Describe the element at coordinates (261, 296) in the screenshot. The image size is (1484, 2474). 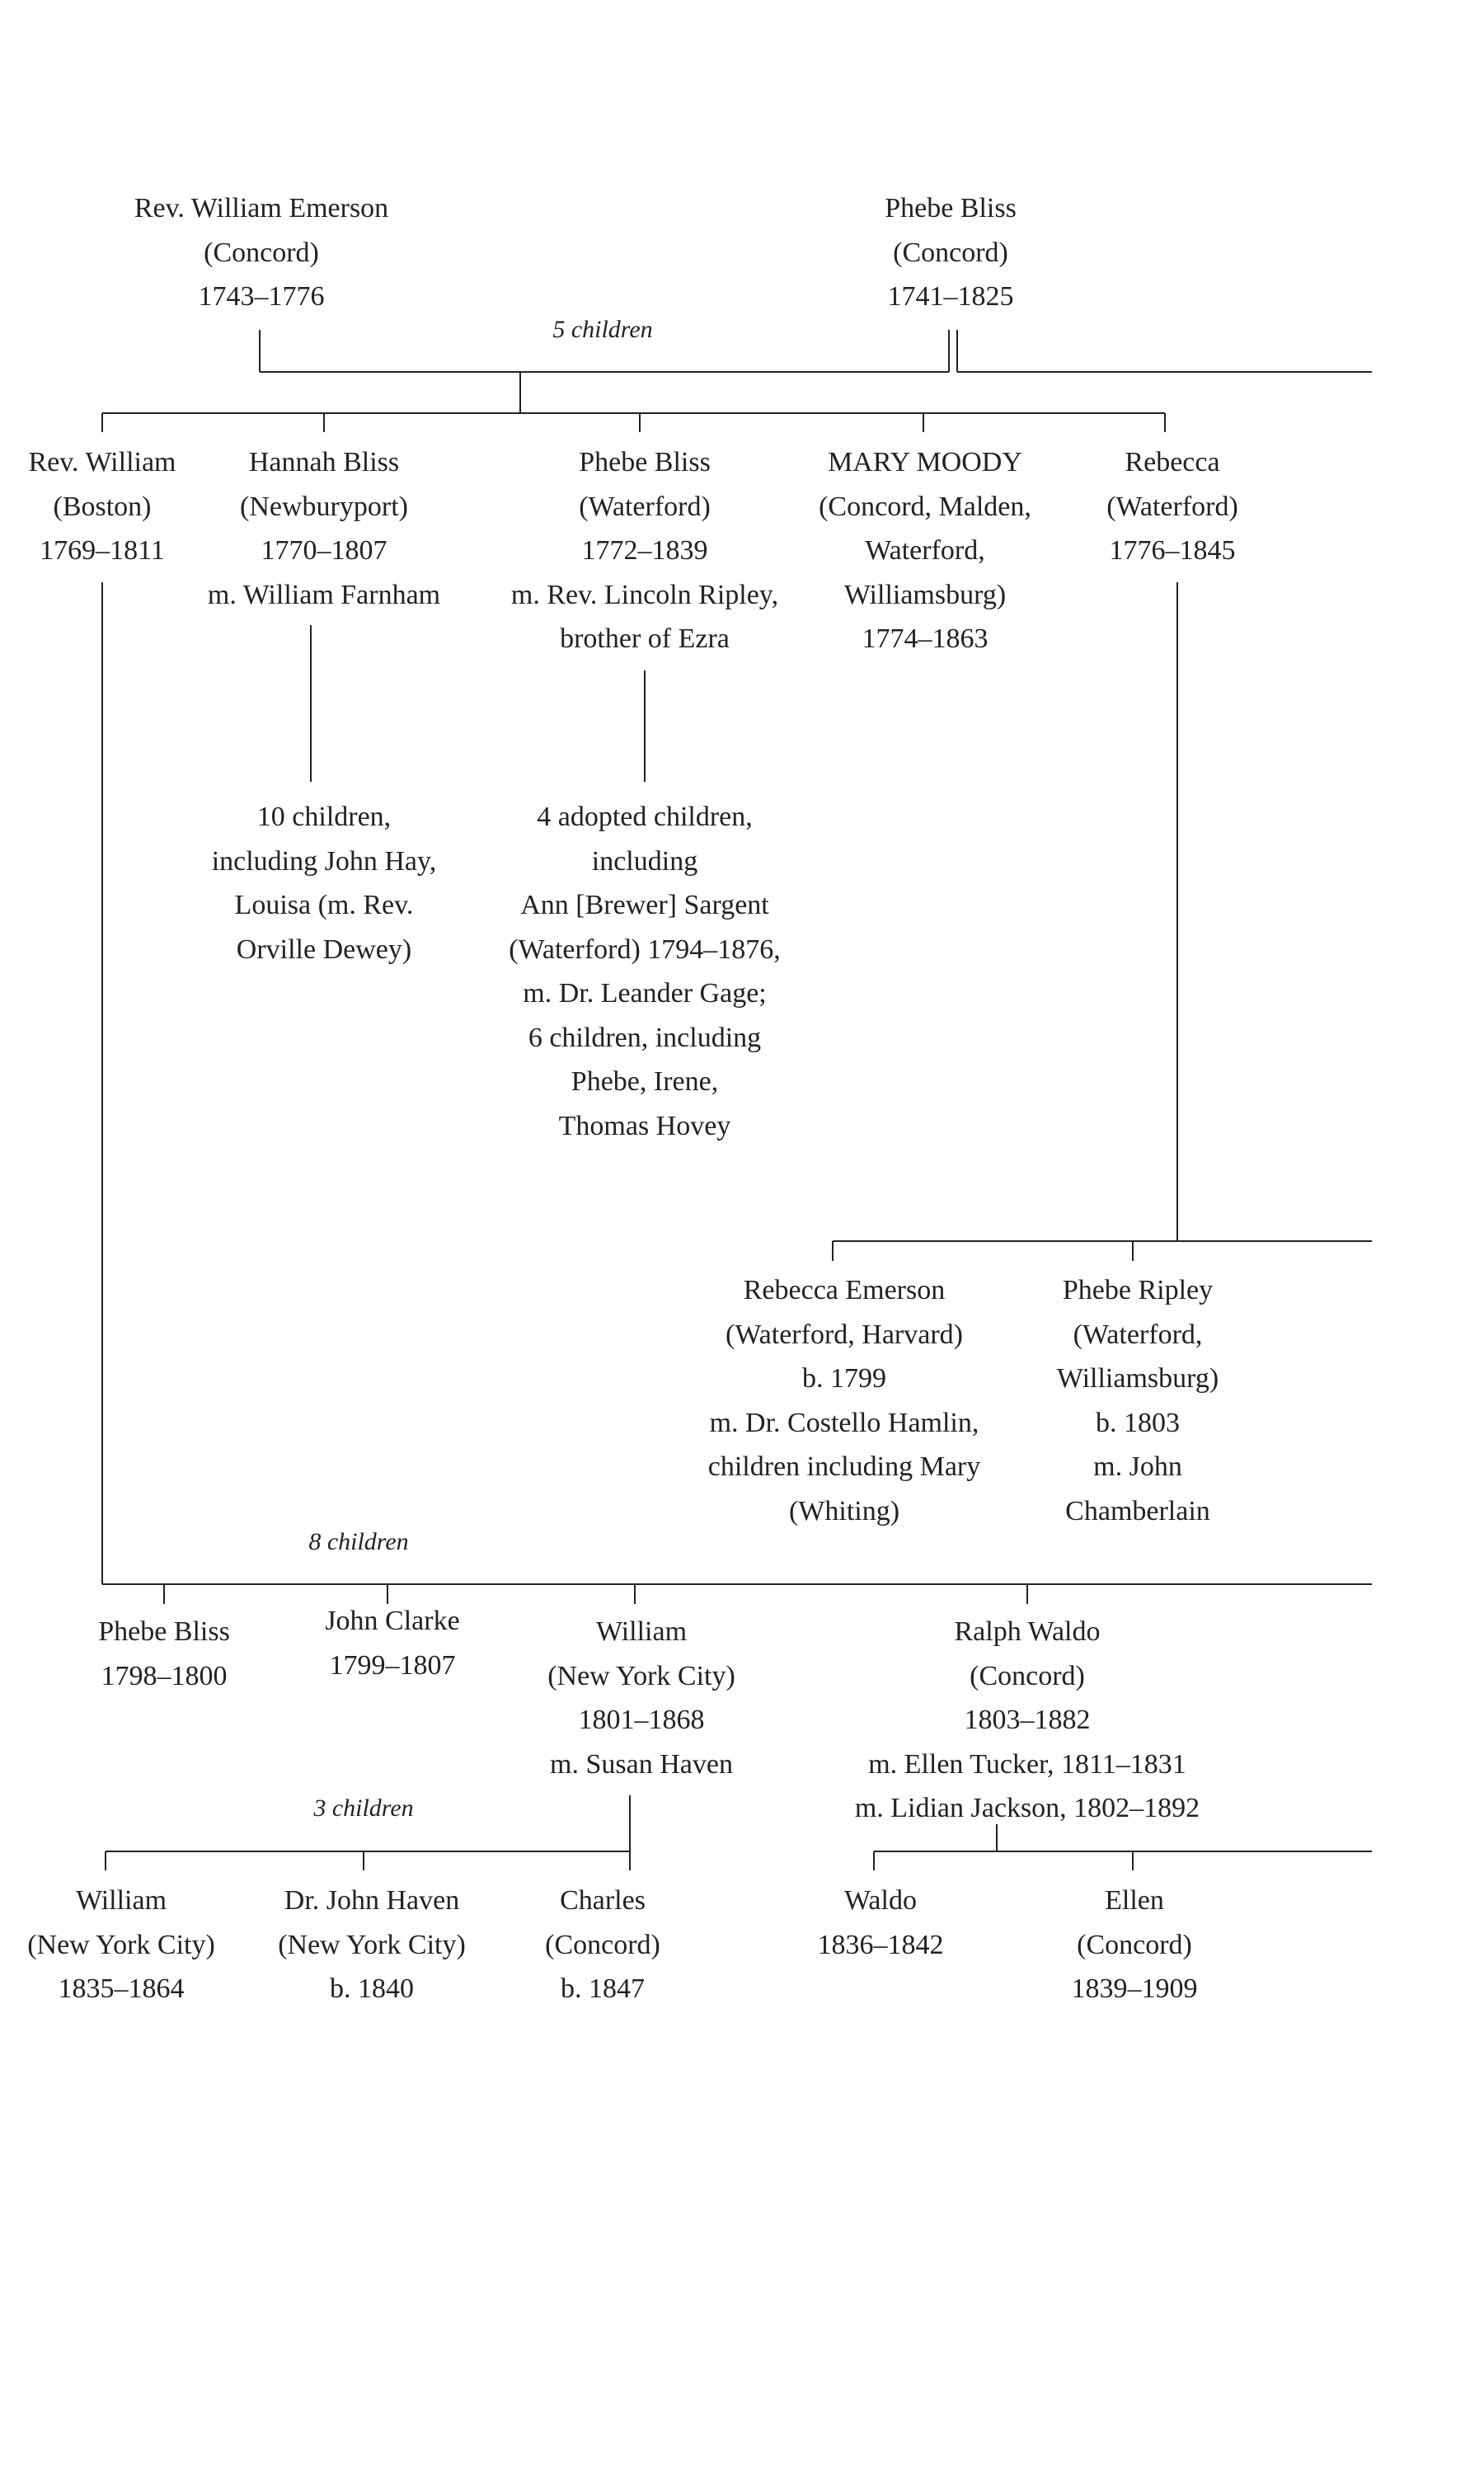
I see `person-line: 1743–1776` at that location.